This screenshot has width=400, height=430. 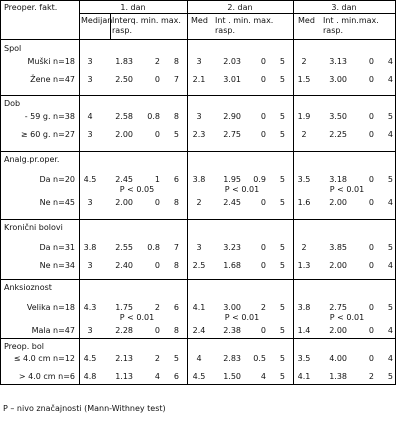 What do you see at coordinates (232, 61) in the screenshot?
I see `cell-interquartile: 2.03` at bounding box center [232, 61].